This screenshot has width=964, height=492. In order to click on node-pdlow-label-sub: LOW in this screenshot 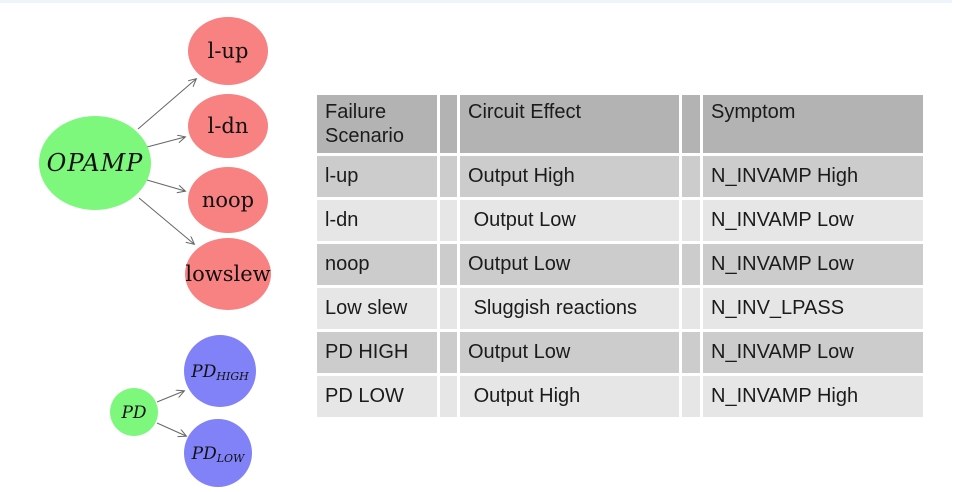, I will do `click(231, 458)`.